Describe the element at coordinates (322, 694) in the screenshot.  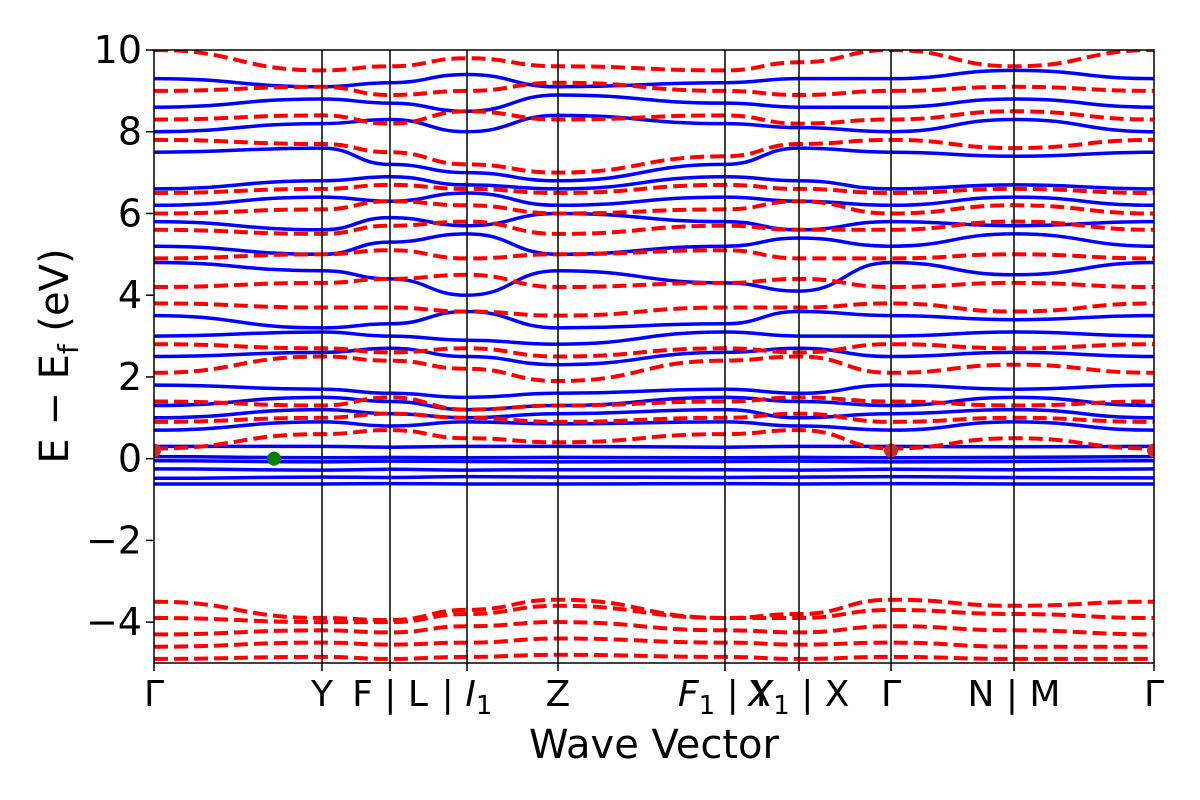
I see `k-point-label: Y` at that location.